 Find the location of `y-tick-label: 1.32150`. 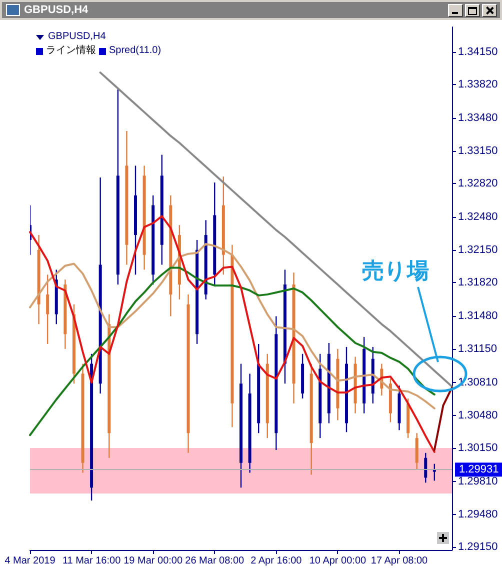

y-tick-label: 1.32150 is located at coordinates (478, 250).